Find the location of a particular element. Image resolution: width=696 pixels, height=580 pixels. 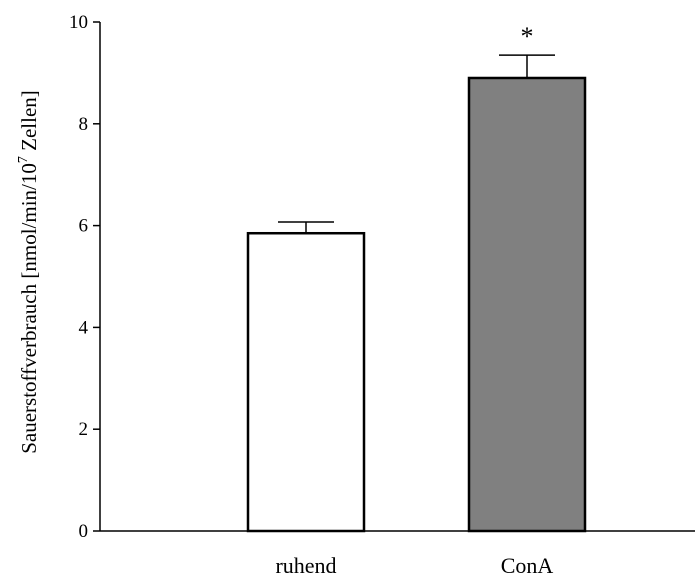

bar-ruhend is located at coordinates (306, 382).